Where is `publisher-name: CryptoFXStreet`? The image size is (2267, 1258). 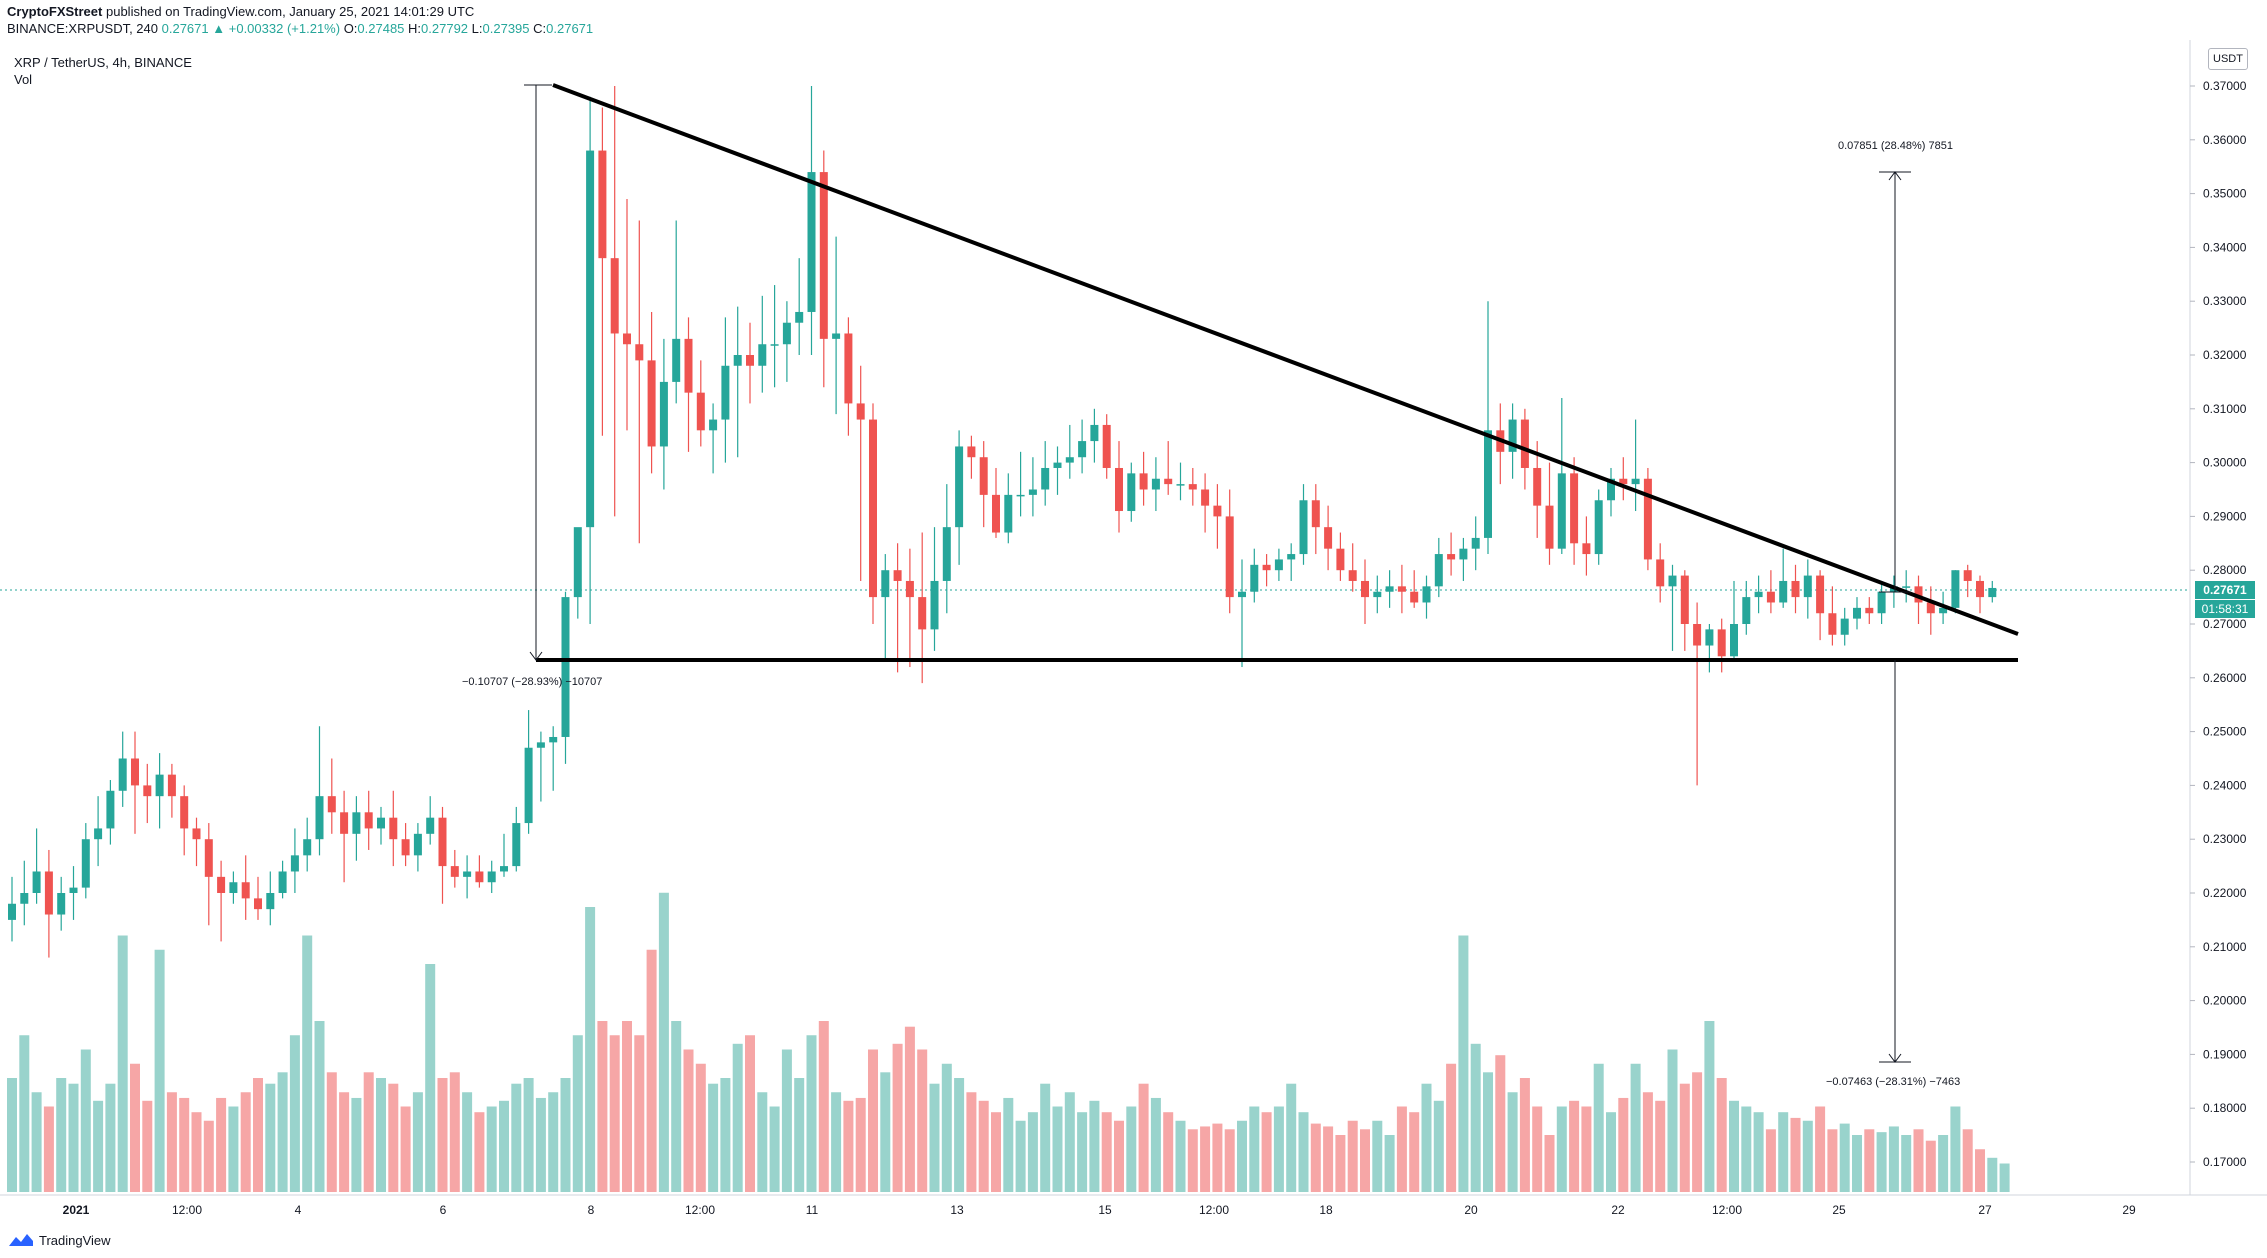 publisher-name: CryptoFXStreet is located at coordinates (55, 11).